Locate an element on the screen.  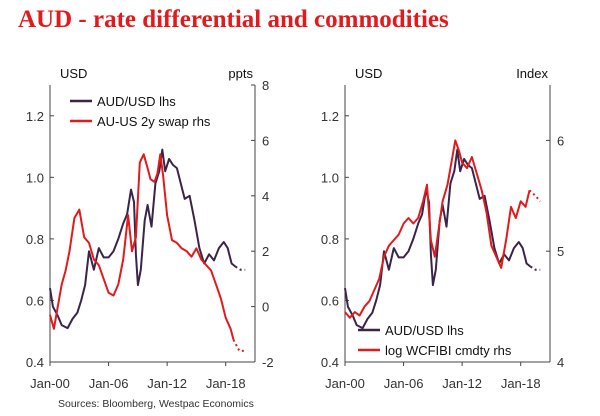
legend-label-0-1: AU-US 2y swap rhs is located at coordinates (154, 121).